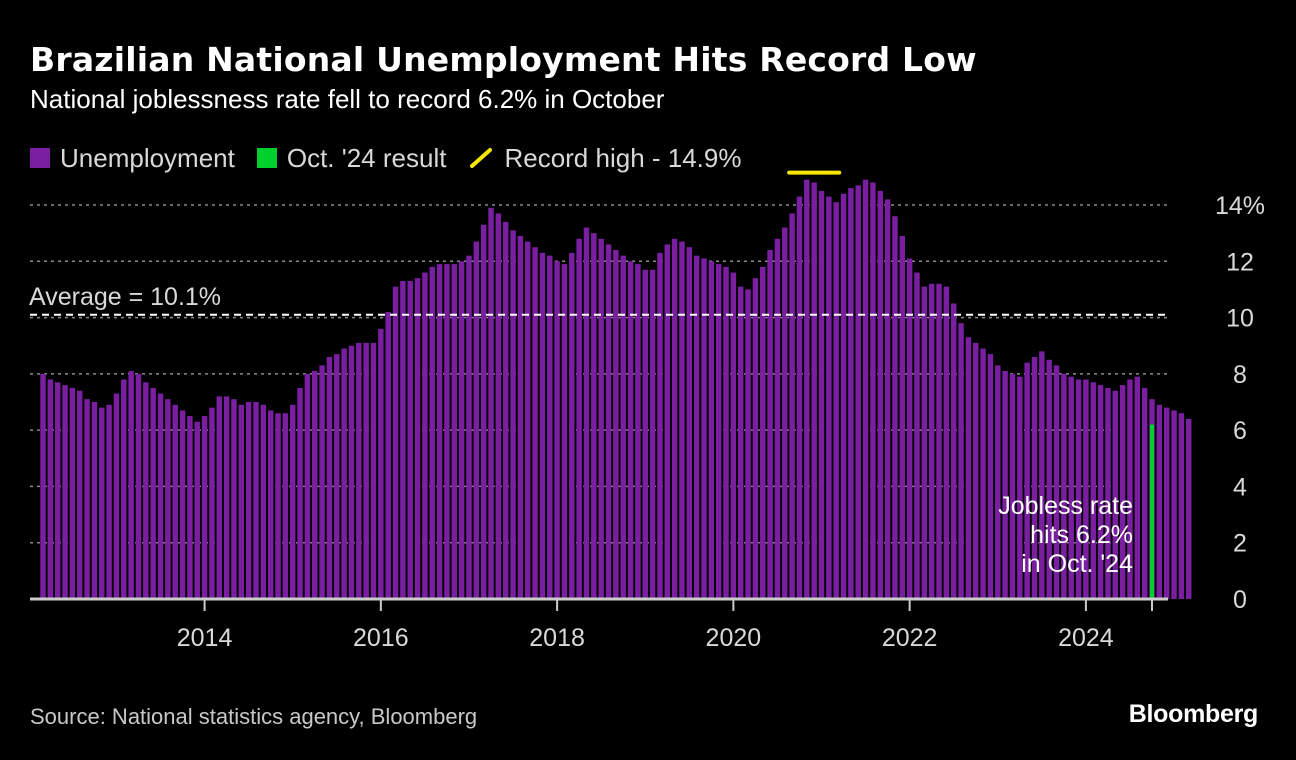 The image size is (1296, 760). Describe the element at coordinates (381, 638) in the screenshot. I see `x-tick-label: 2016` at that location.